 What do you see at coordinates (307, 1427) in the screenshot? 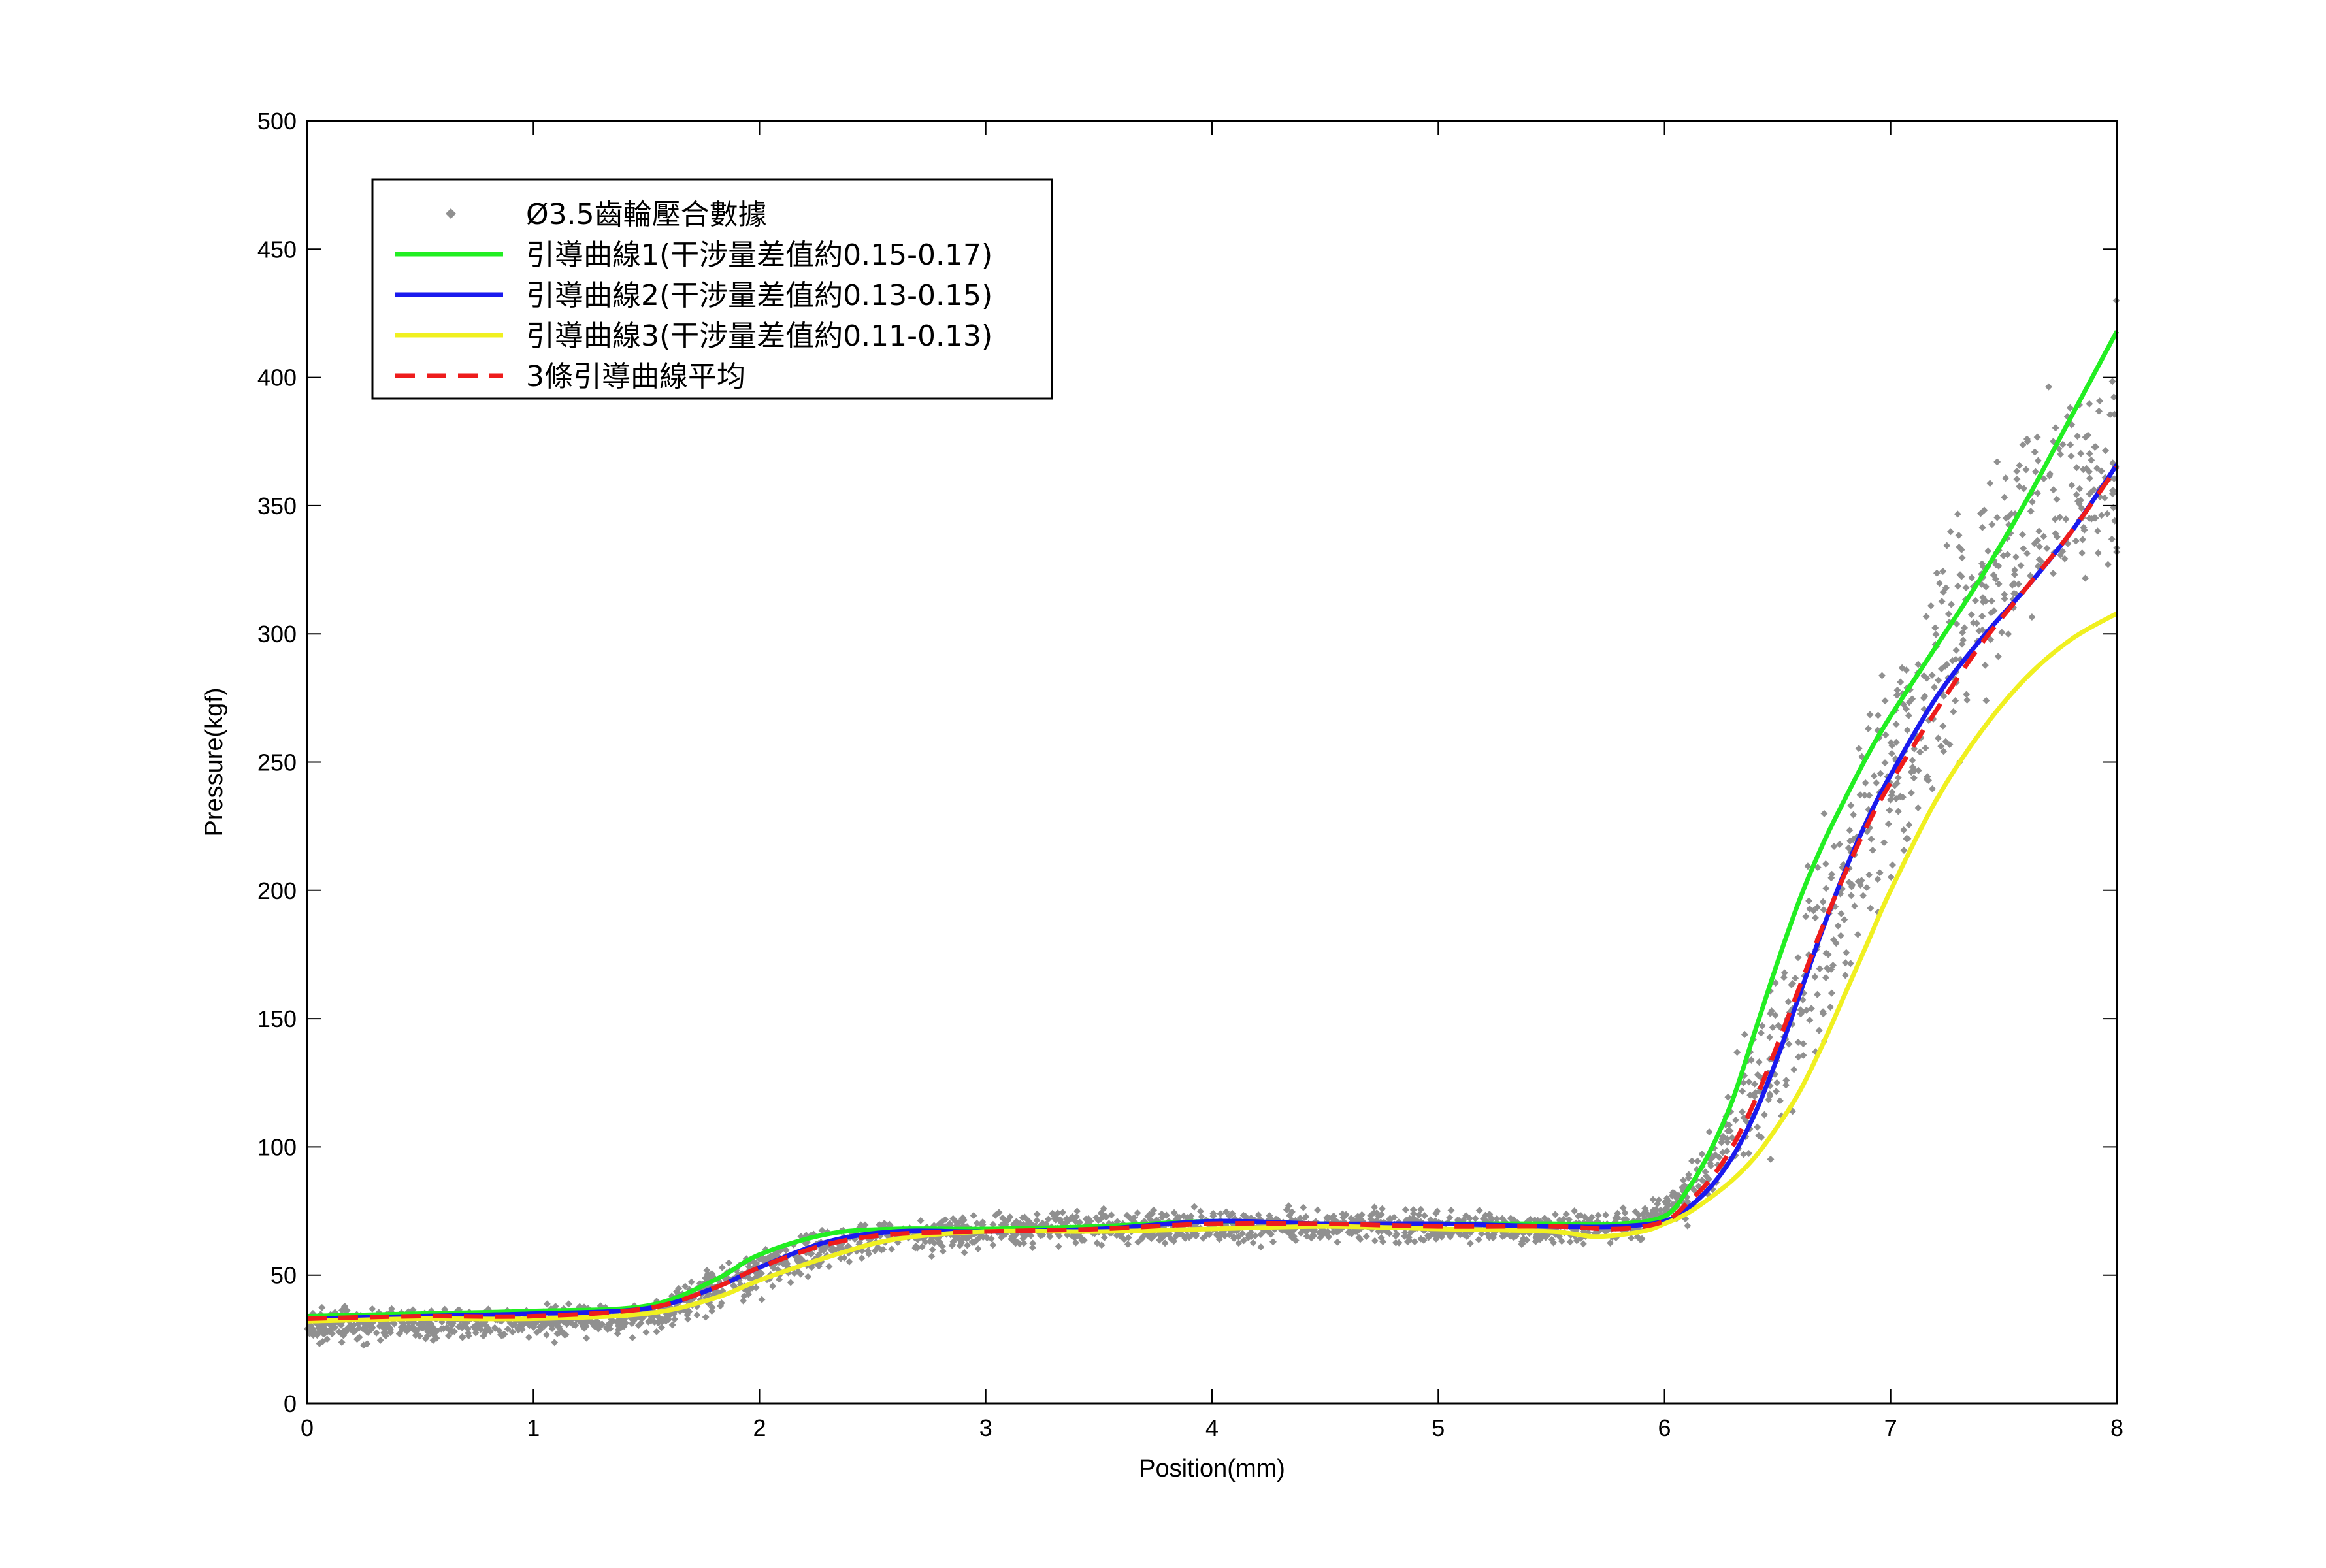
I see `x-tick-label: 0` at bounding box center [307, 1427].